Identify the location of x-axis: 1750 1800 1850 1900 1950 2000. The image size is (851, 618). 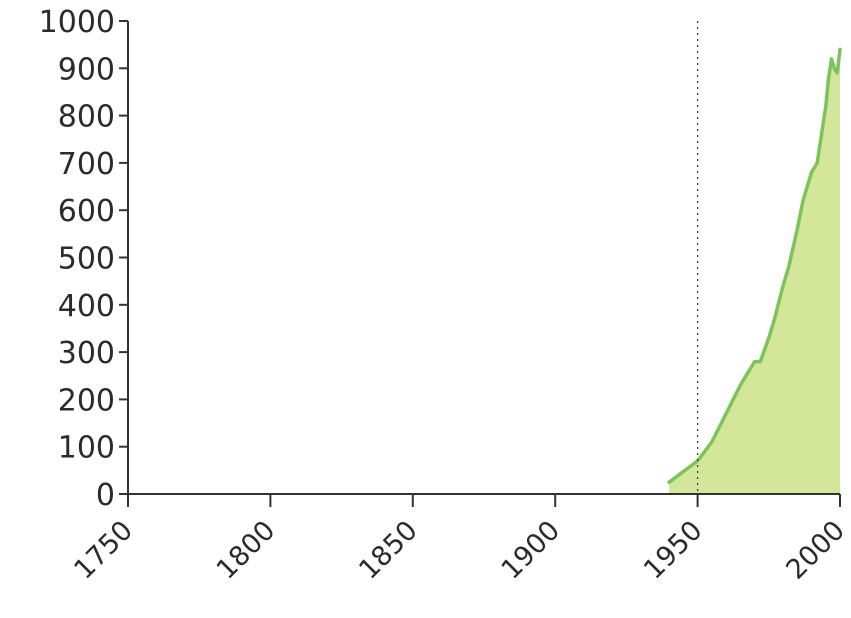
(459, 539).